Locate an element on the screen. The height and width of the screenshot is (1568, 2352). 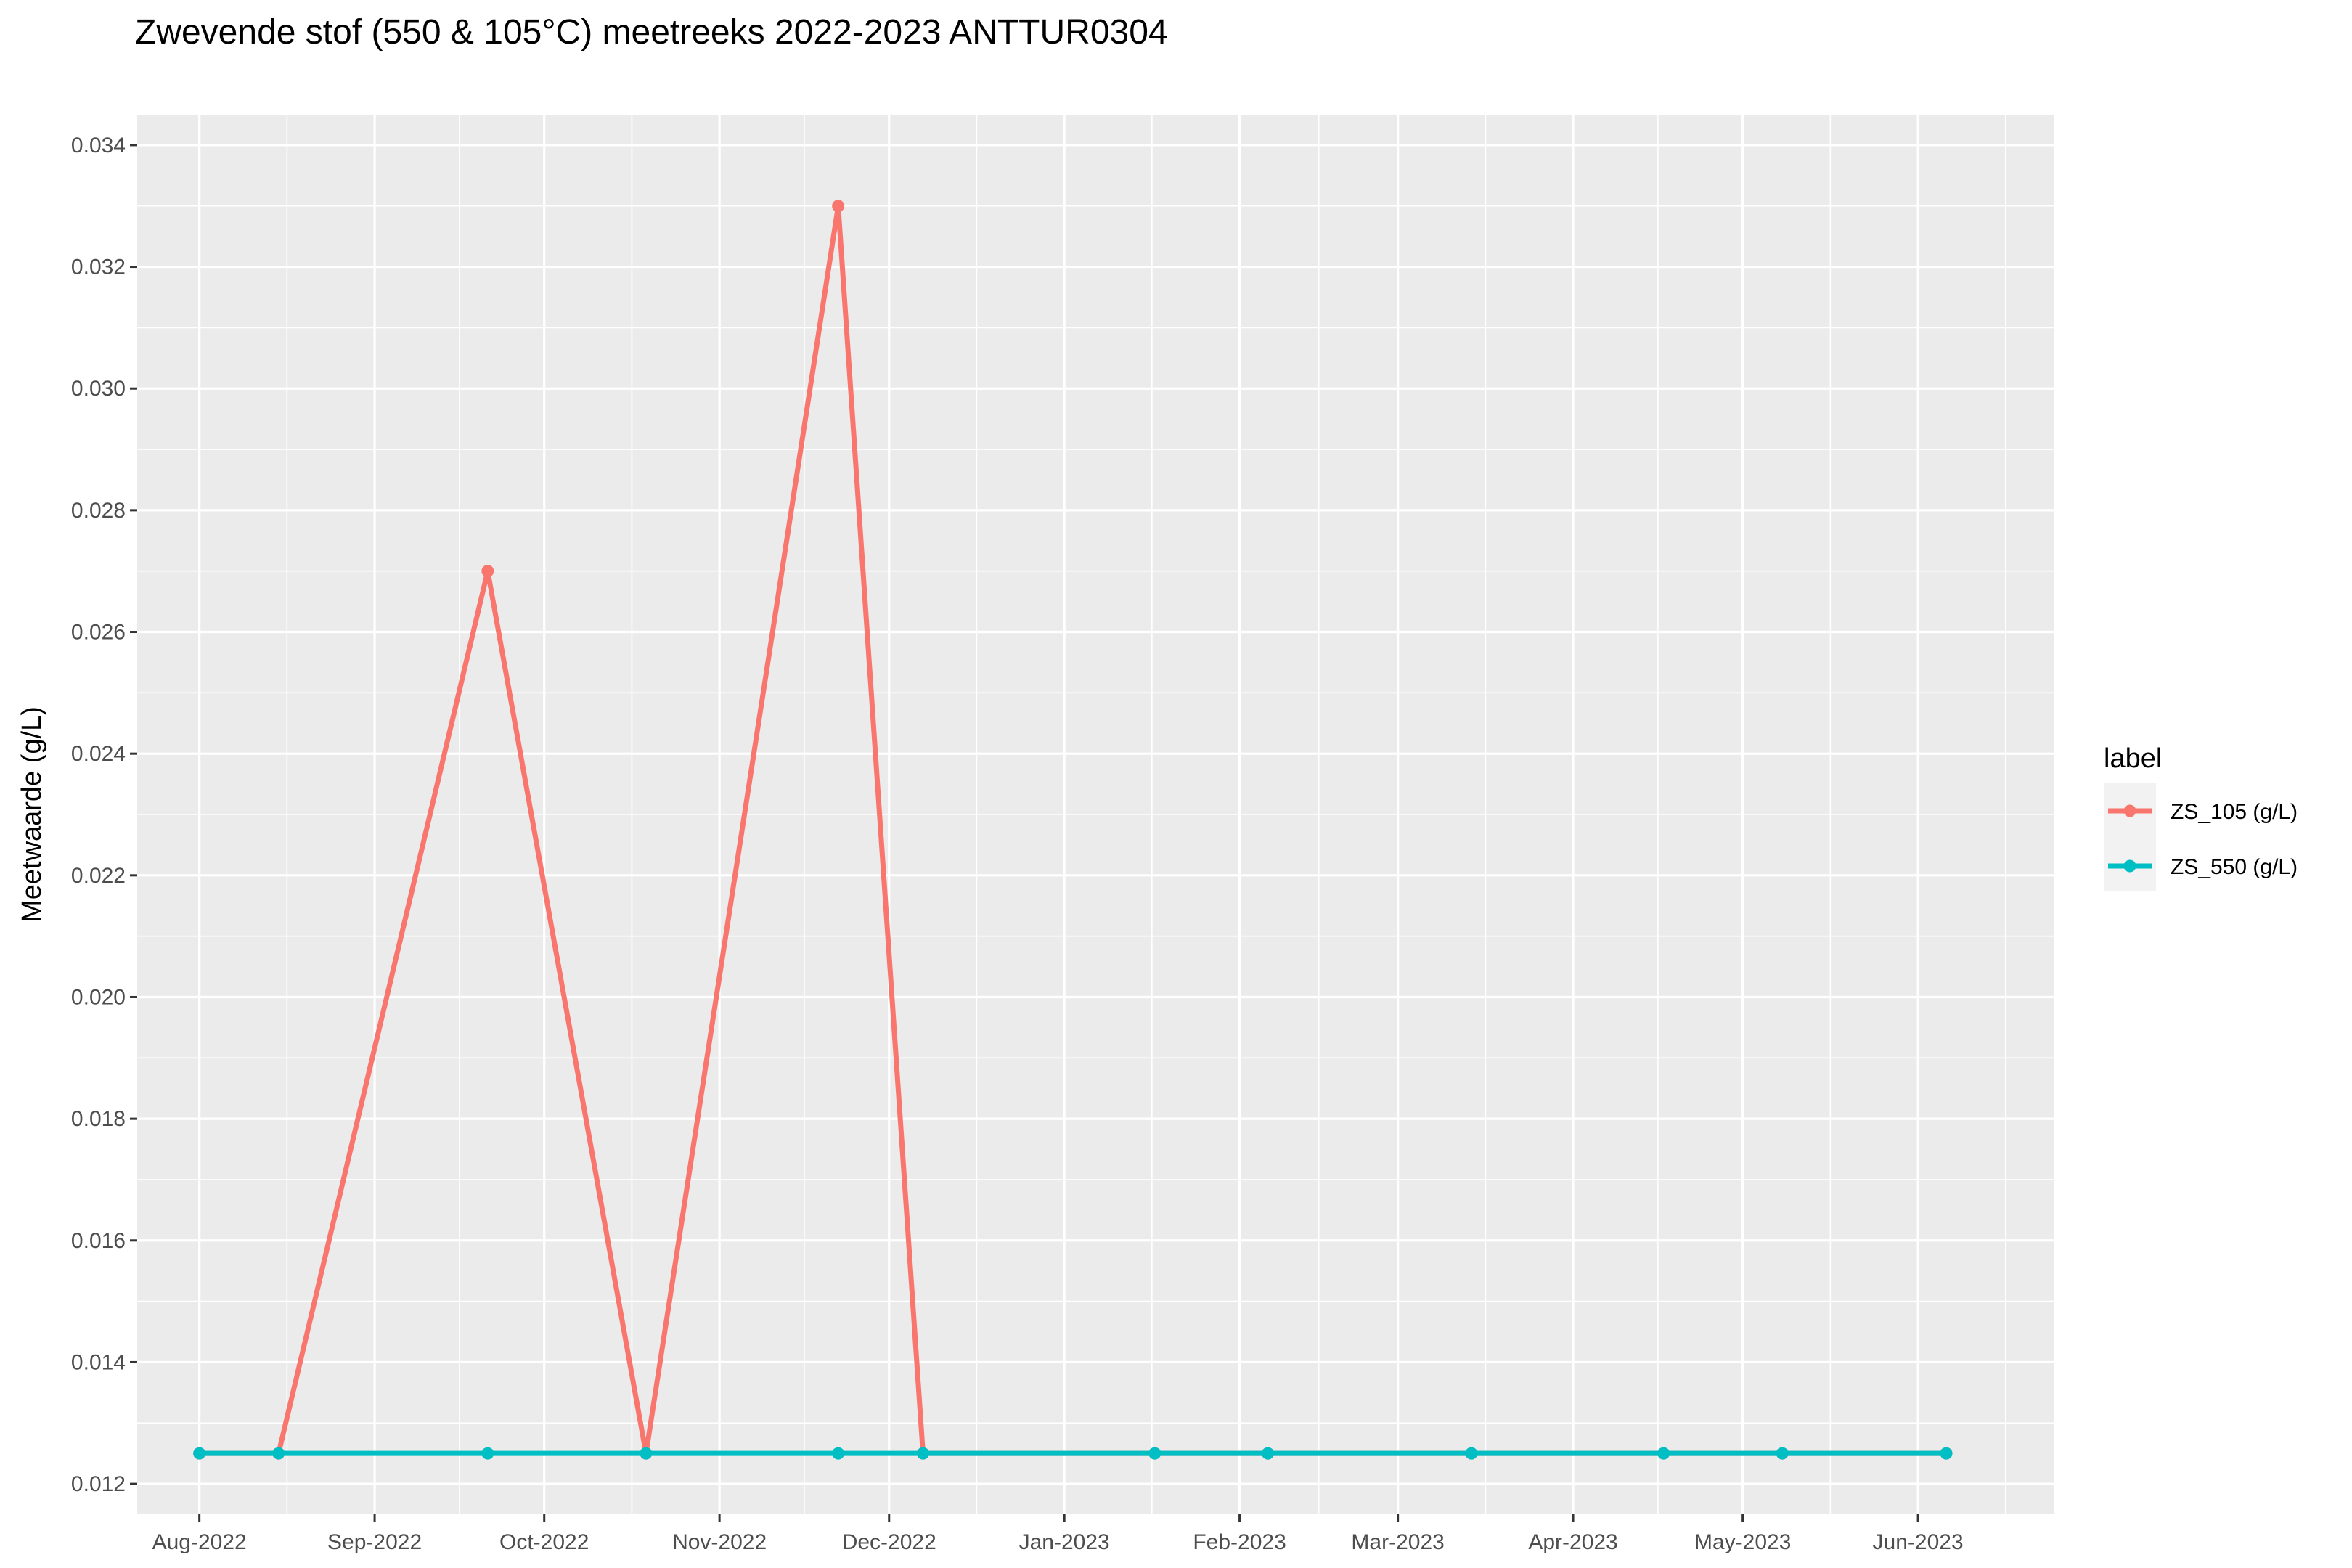
y-tick-label: 0.022 is located at coordinates (99, 876).